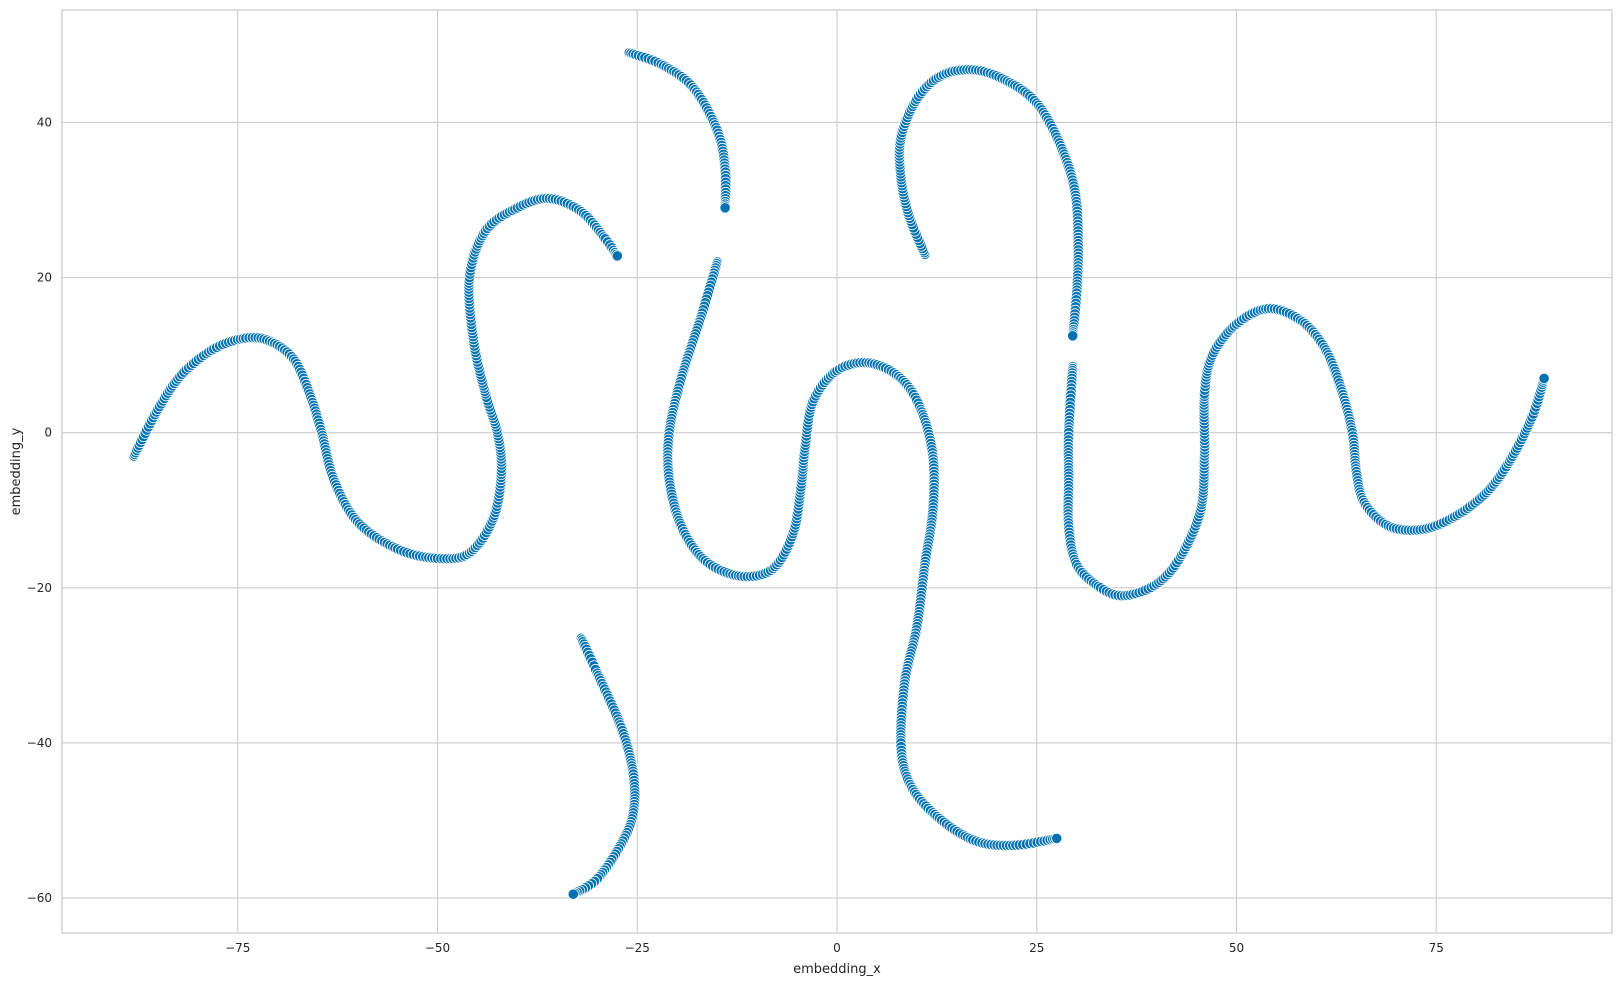  What do you see at coordinates (437, 948) in the screenshot?
I see `x-tick-label: −50` at bounding box center [437, 948].